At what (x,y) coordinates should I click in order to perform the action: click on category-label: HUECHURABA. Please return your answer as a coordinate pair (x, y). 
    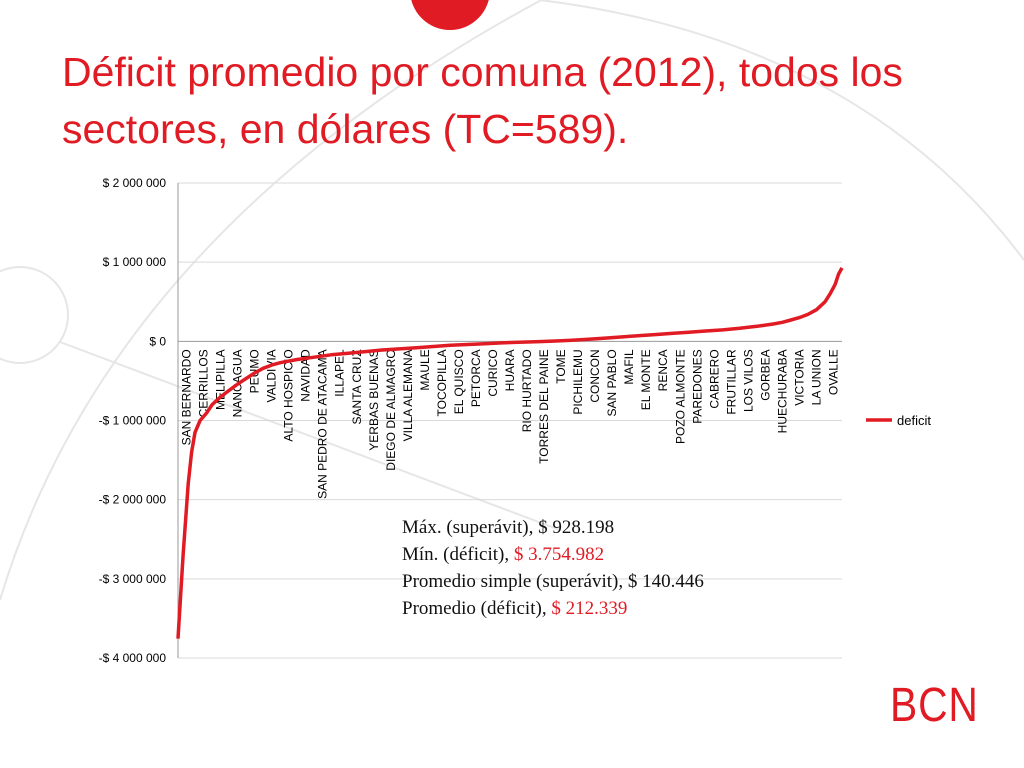
    Looking at the image, I should click on (782, 391).